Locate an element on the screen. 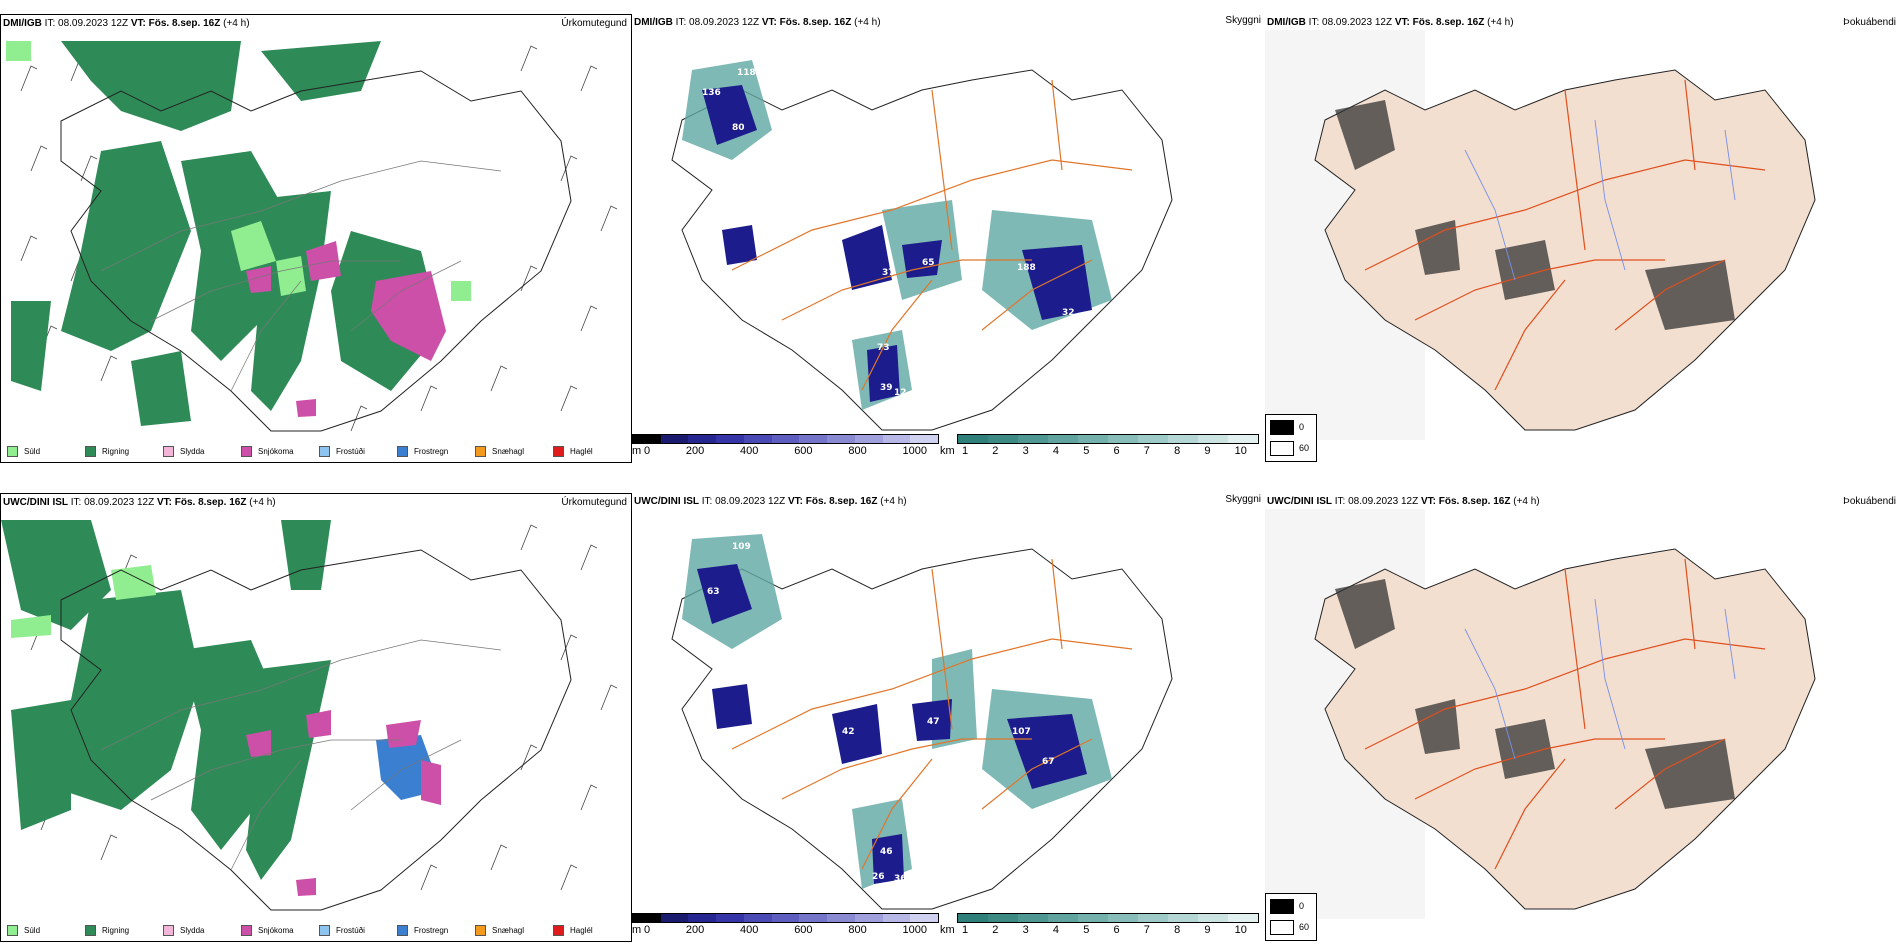 This screenshot has height=950, width=1900. legend-item-snjokoma: Snjókoma is located at coordinates (280, 451).